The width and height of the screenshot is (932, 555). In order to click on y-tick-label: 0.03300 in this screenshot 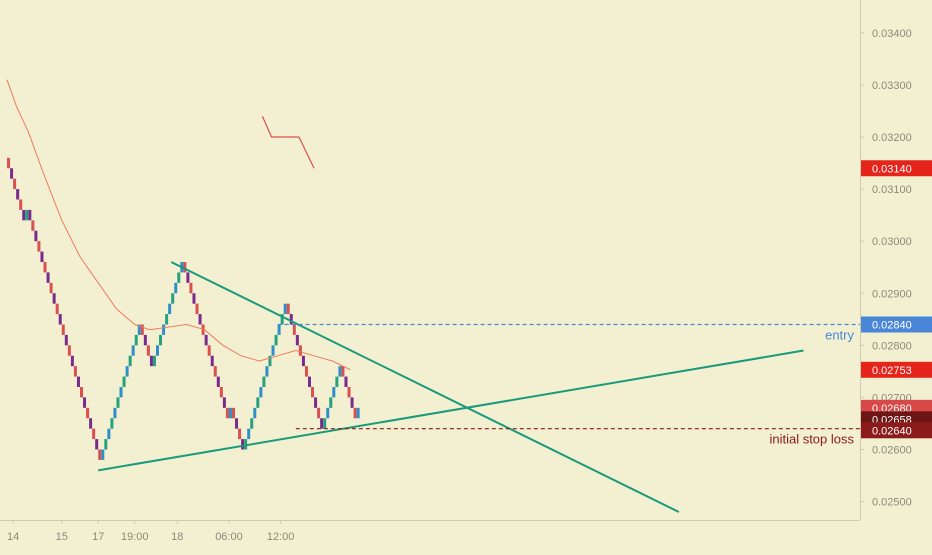, I will do `click(892, 86)`.